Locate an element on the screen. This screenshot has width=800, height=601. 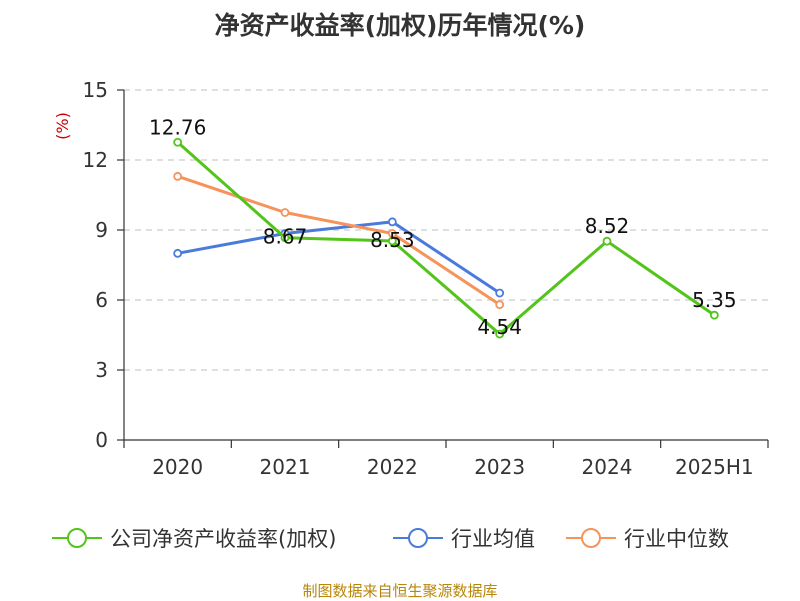
data-label-2020: 12.76 is located at coordinates (177, 127).